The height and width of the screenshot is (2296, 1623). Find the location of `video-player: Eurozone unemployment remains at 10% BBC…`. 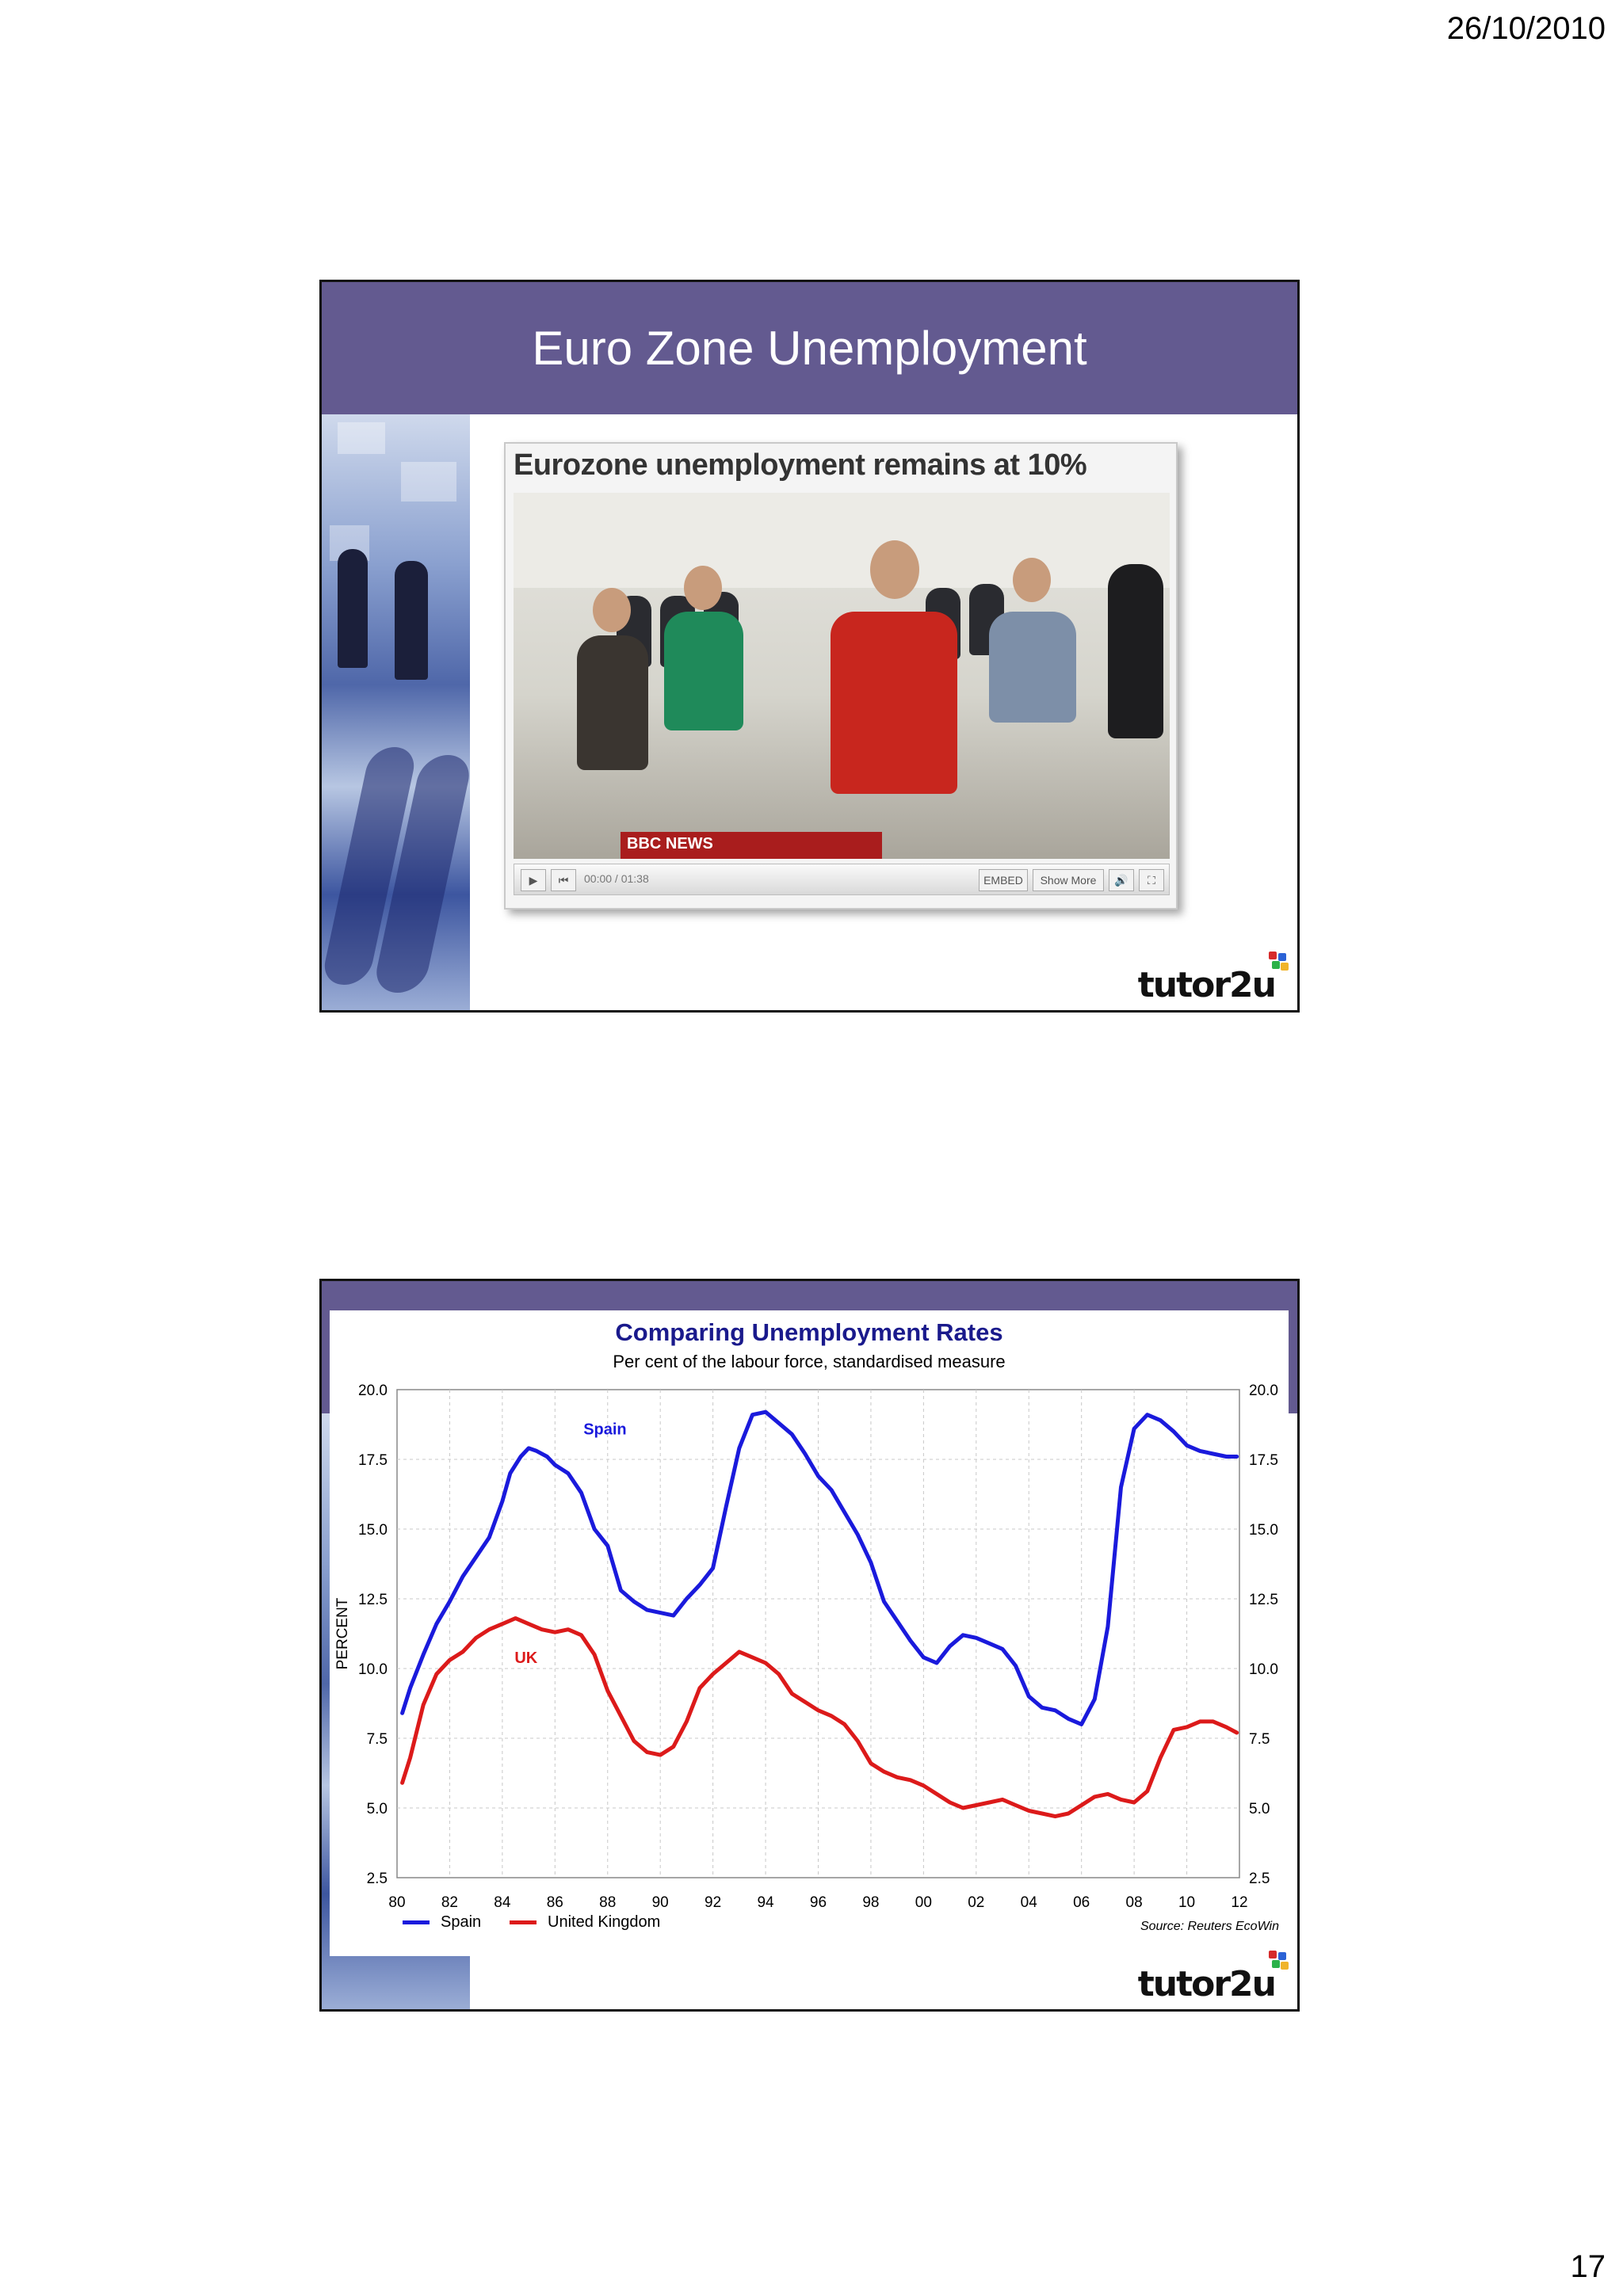

video-player: Eurozone unemployment remains at 10% BBC… is located at coordinates (841, 676).